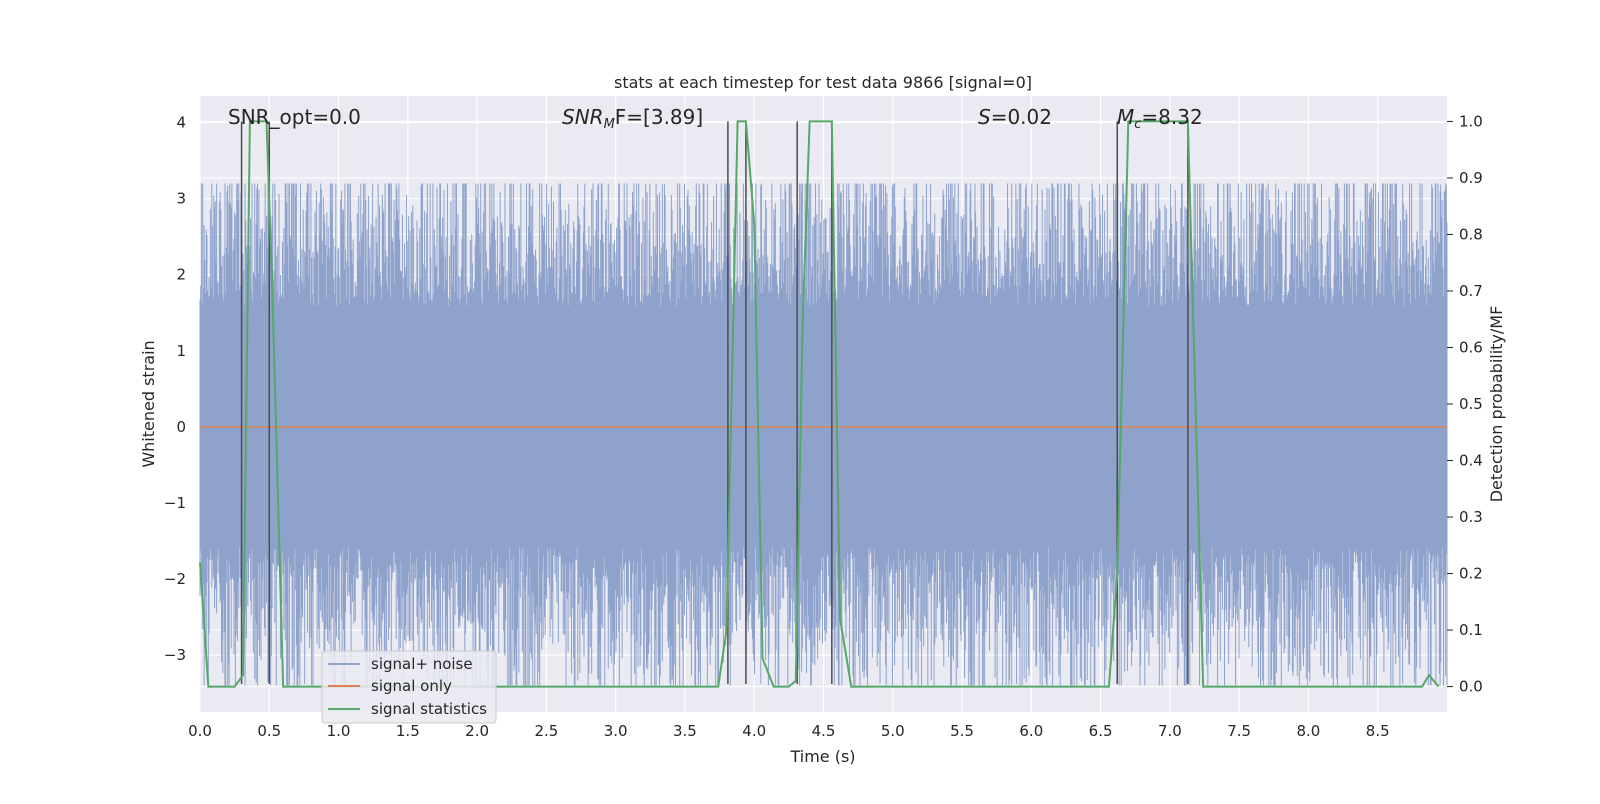  What do you see at coordinates (616, 731) in the screenshot?
I see `x-tick-label: 3.0` at bounding box center [616, 731].